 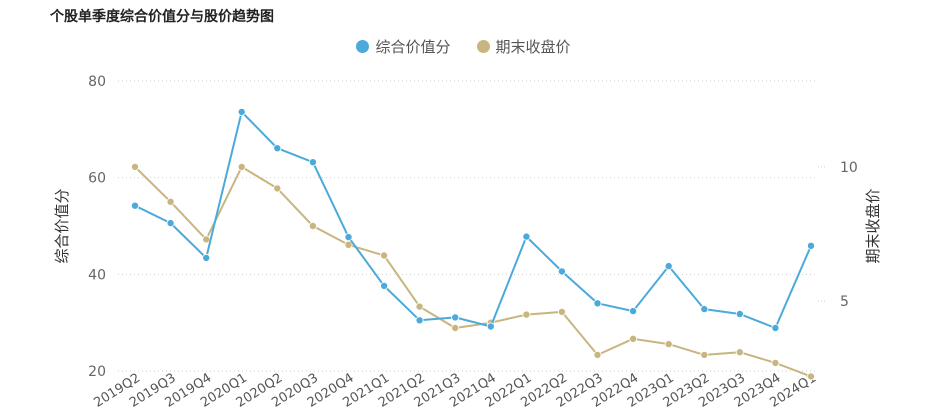 What do you see at coordinates (413, 47) in the screenshot?
I see `legend-label-left-series: 综合价值分` at bounding box center [413, 47].